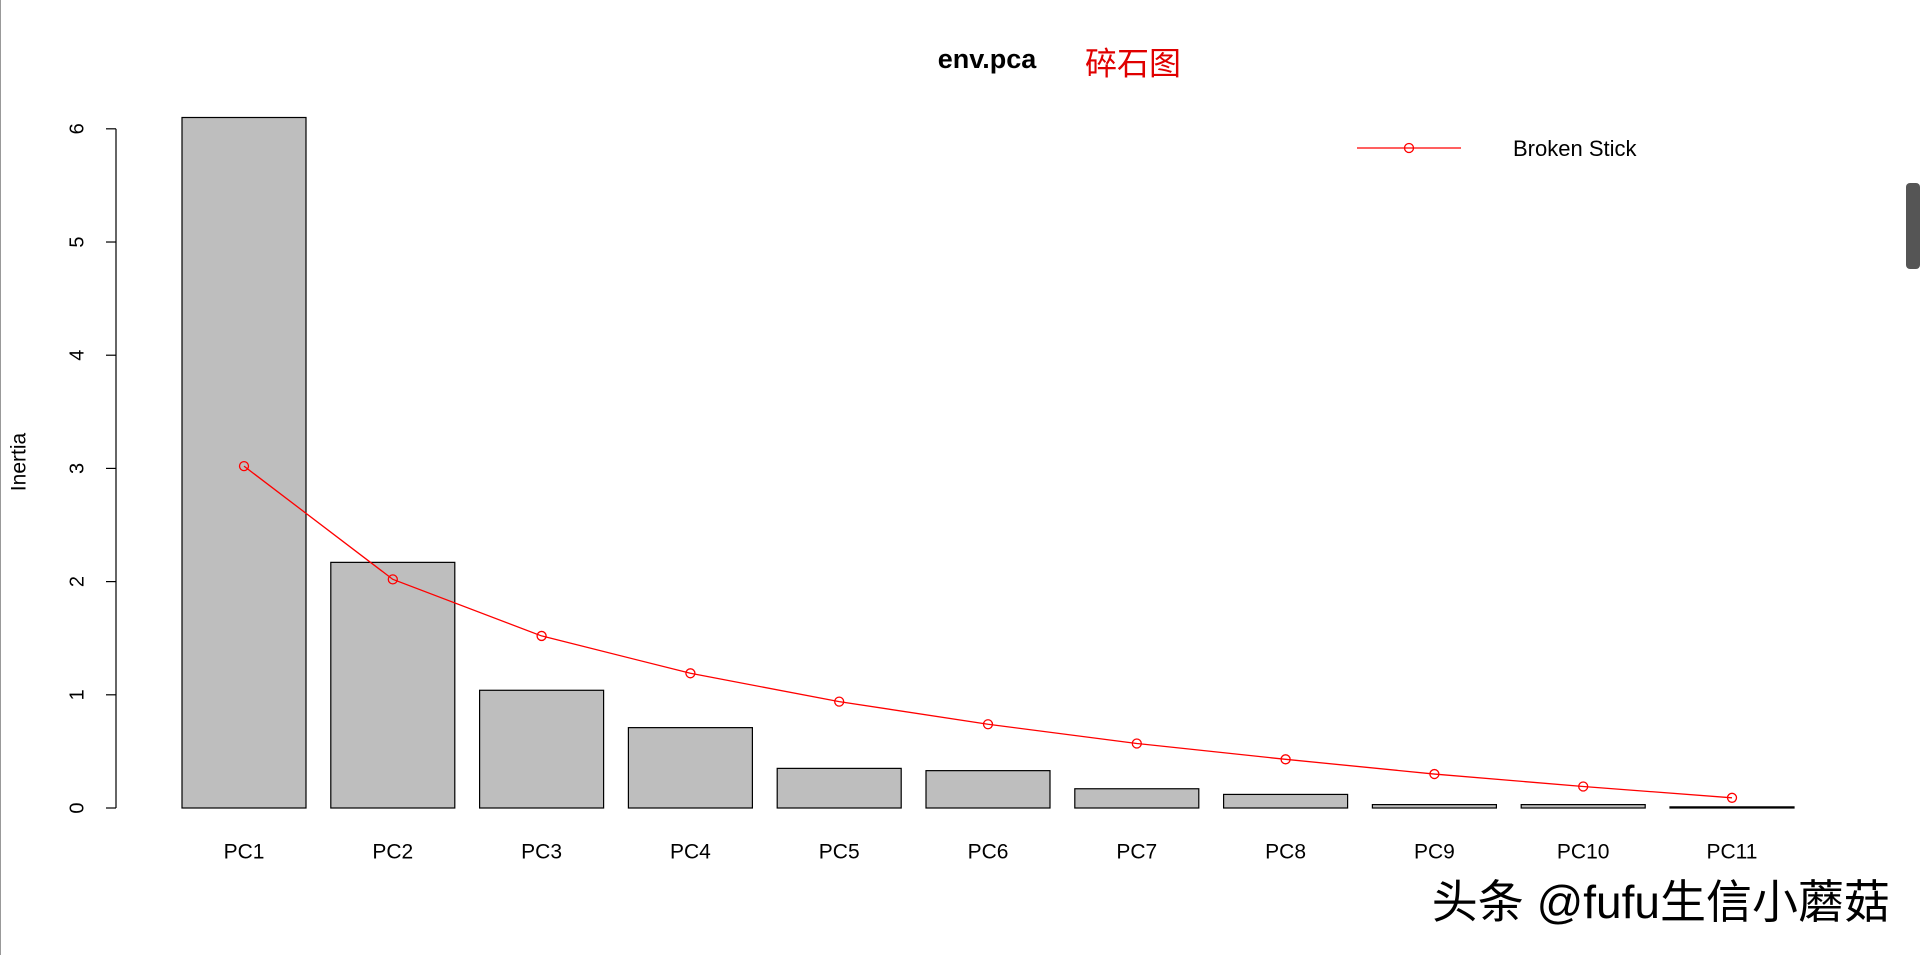  Describe the element at coordinates (1732, 852) in the screenshot. I see `x-tick-label: PC11` at that location.